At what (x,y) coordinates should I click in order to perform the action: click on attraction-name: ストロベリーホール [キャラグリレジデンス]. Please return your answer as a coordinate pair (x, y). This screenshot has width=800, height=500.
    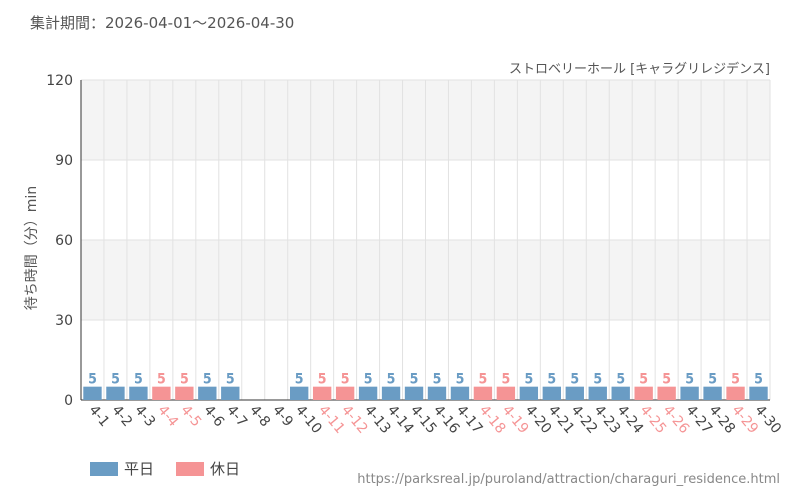
    Looking at the image, I should click on (639, 69).